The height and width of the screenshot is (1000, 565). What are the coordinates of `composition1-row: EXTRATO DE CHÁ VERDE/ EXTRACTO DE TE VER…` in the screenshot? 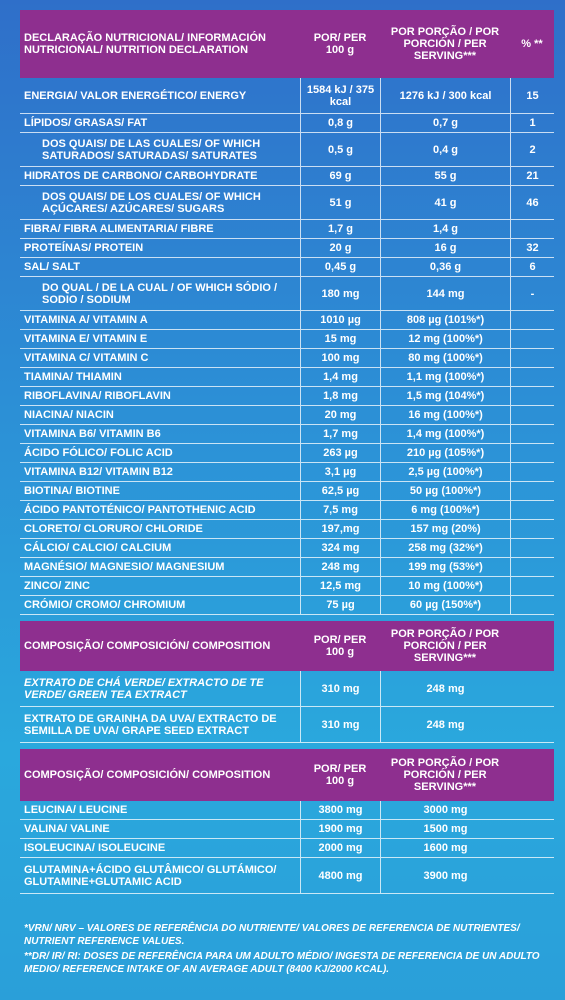 It's located at (287, 689).